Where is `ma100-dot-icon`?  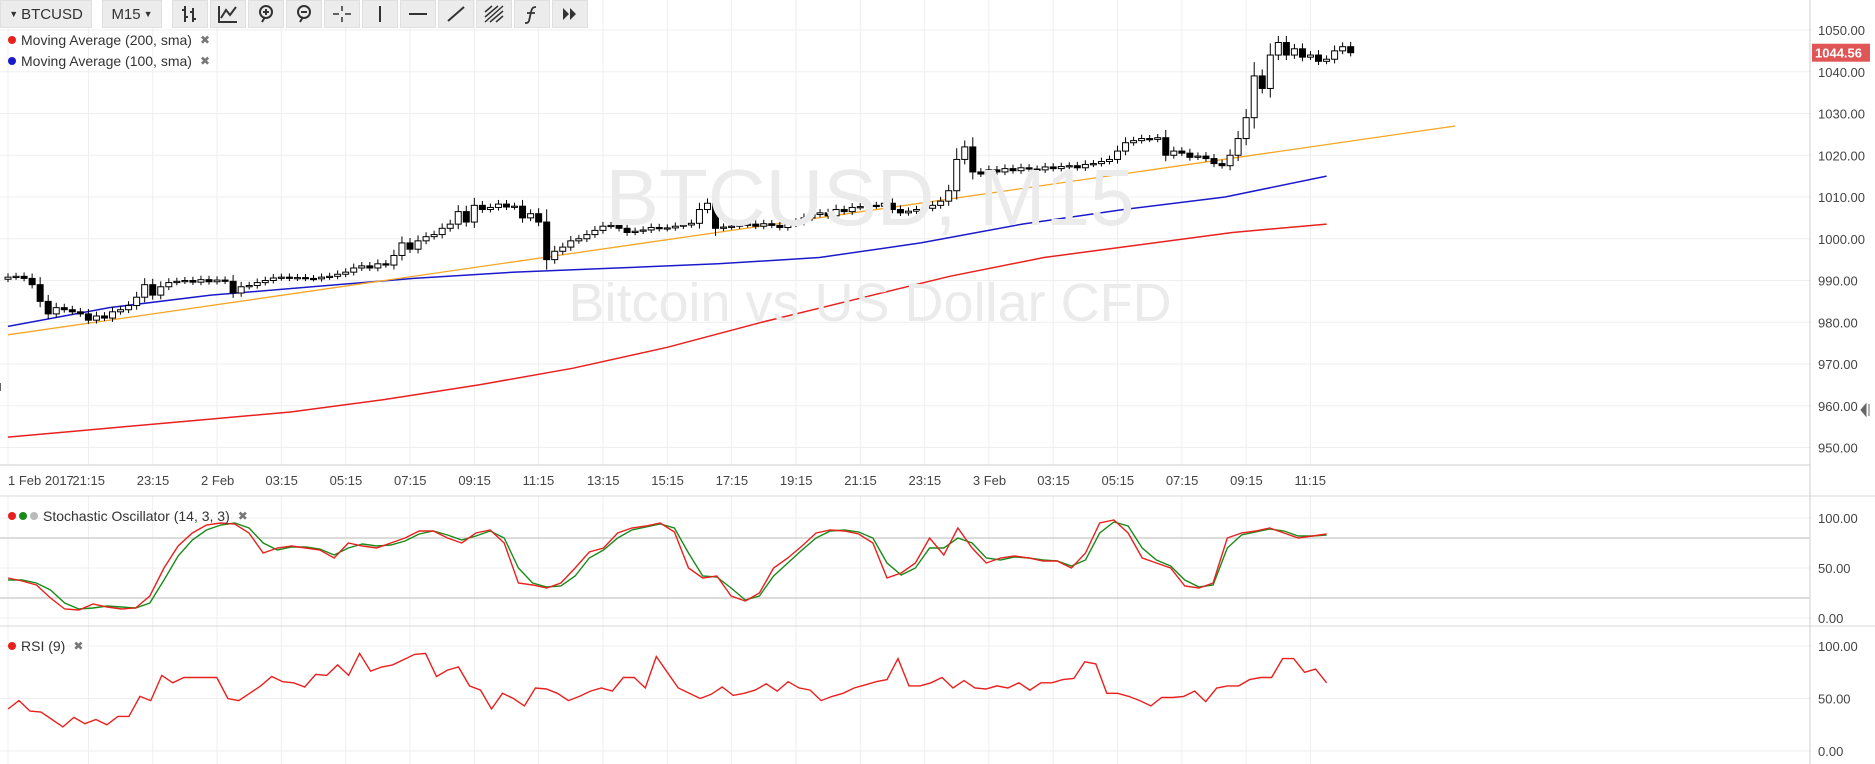 ma100-dot-icon is located at coordinates (12, 61).